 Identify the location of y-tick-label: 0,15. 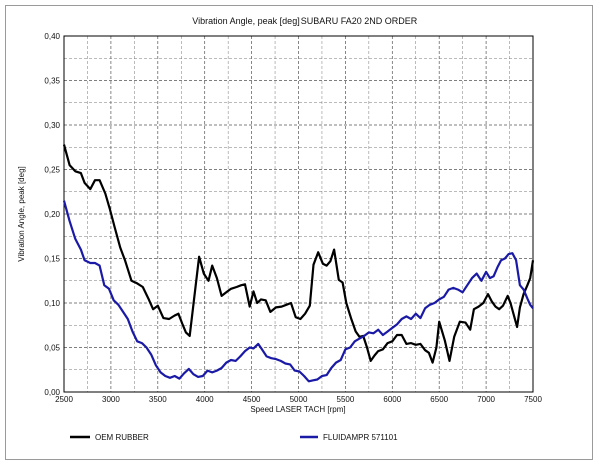
(52, 259).